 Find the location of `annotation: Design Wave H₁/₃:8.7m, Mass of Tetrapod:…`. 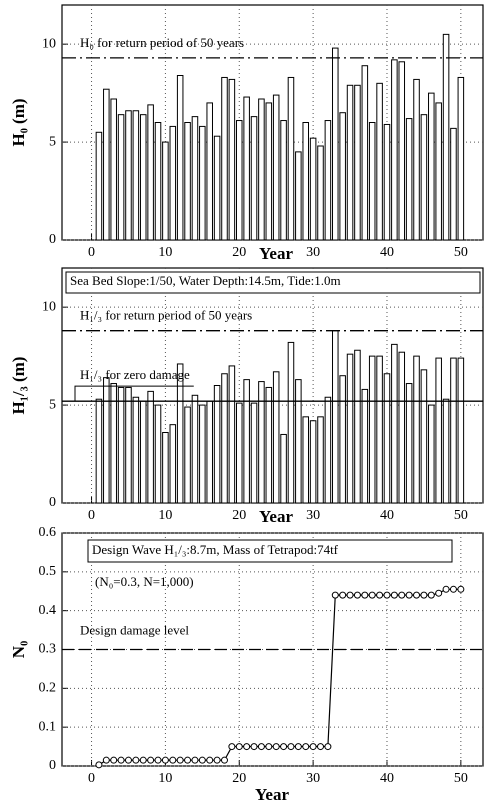

annotation: Design Wave H₁/₃:8.7m, Mass of Tetrapod:… is located at coordinates (215, 549).